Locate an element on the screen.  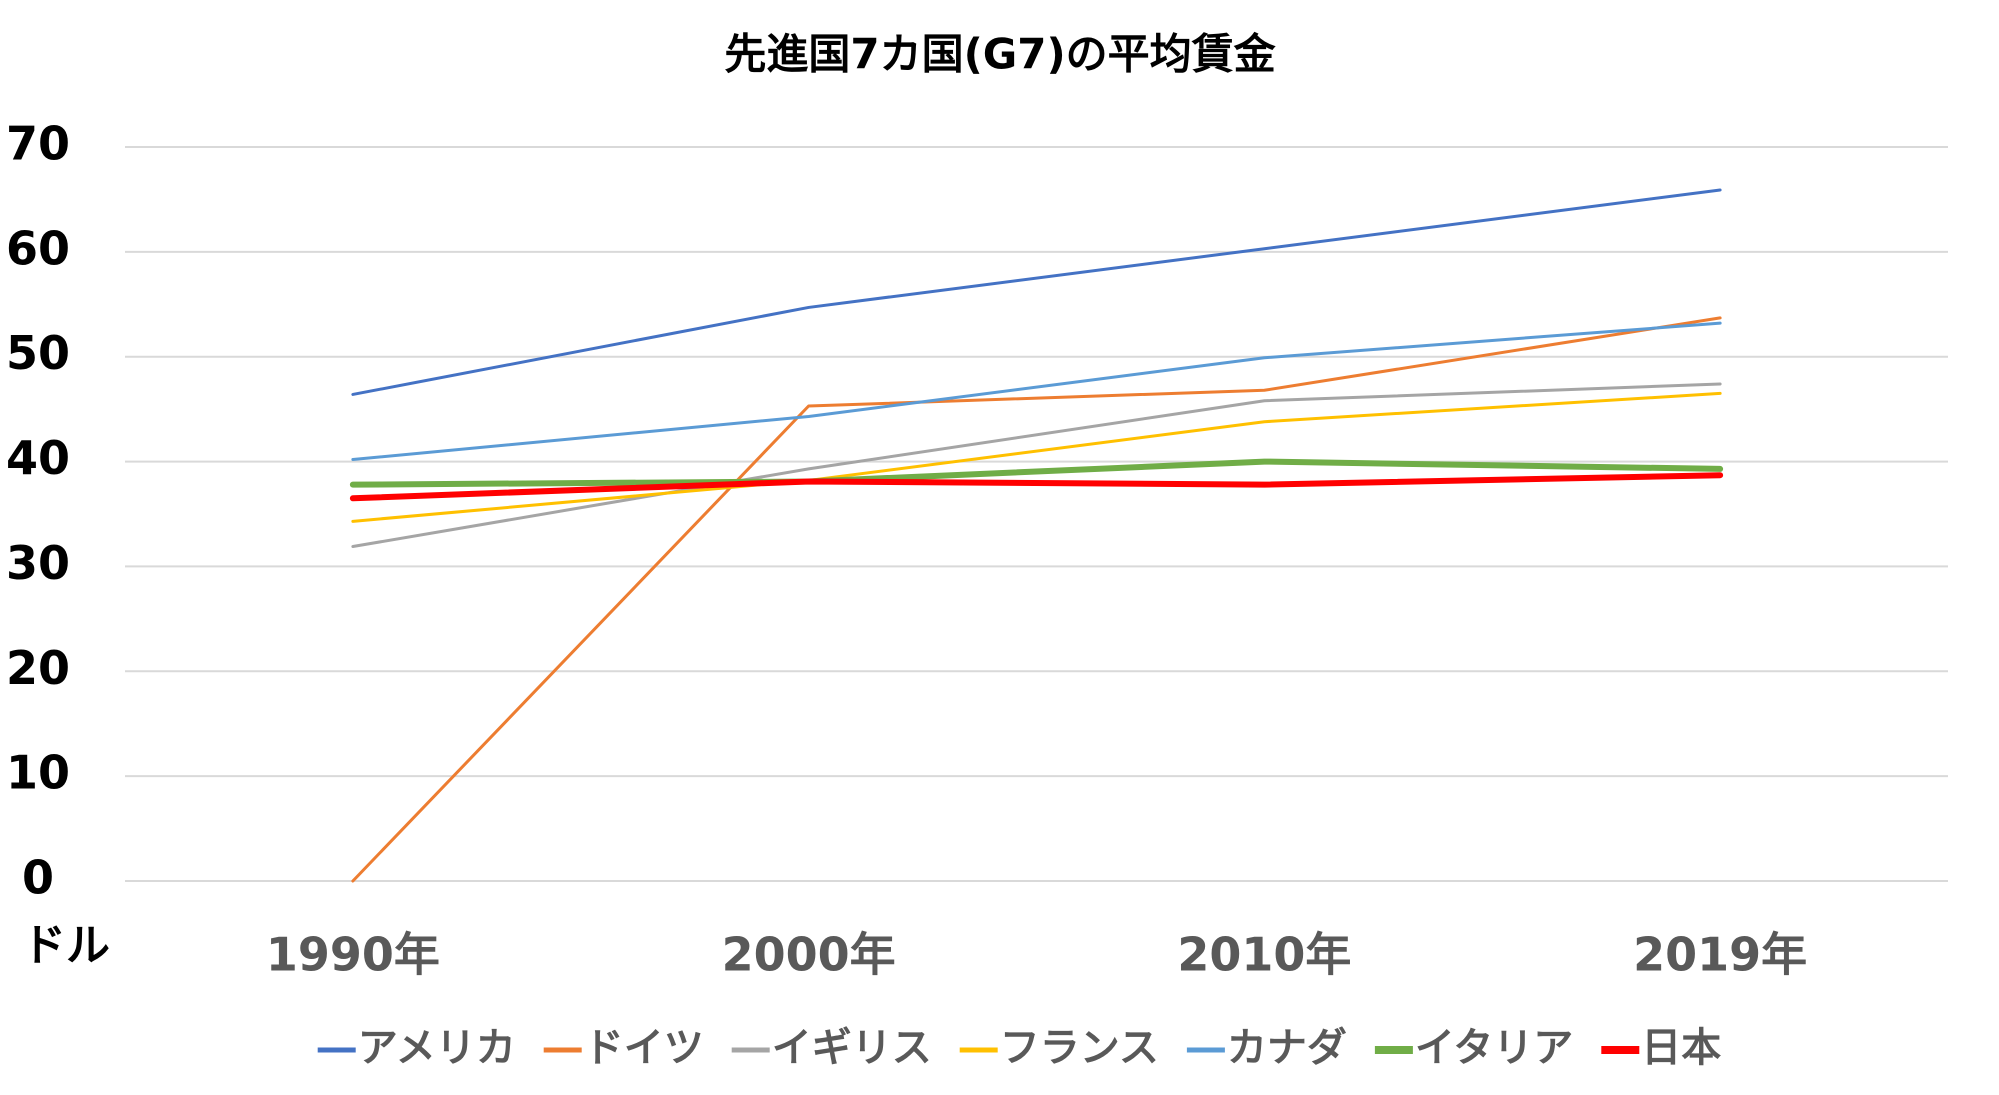
legend-label: ドイツ is located at coordinates (644, 1048).